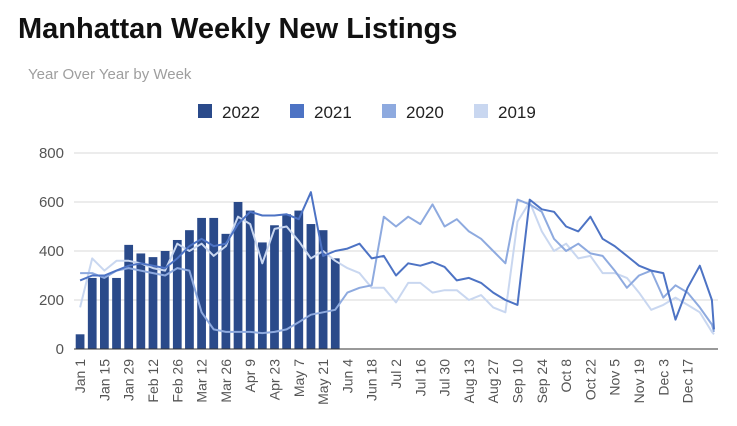 The width and height of the screenshot is (737, 426). What do you see at coordinates (237, 29) in the screenshot?
I see `chart-title: Manhattan Weekly New Listings` at bounding box center [237, 29].